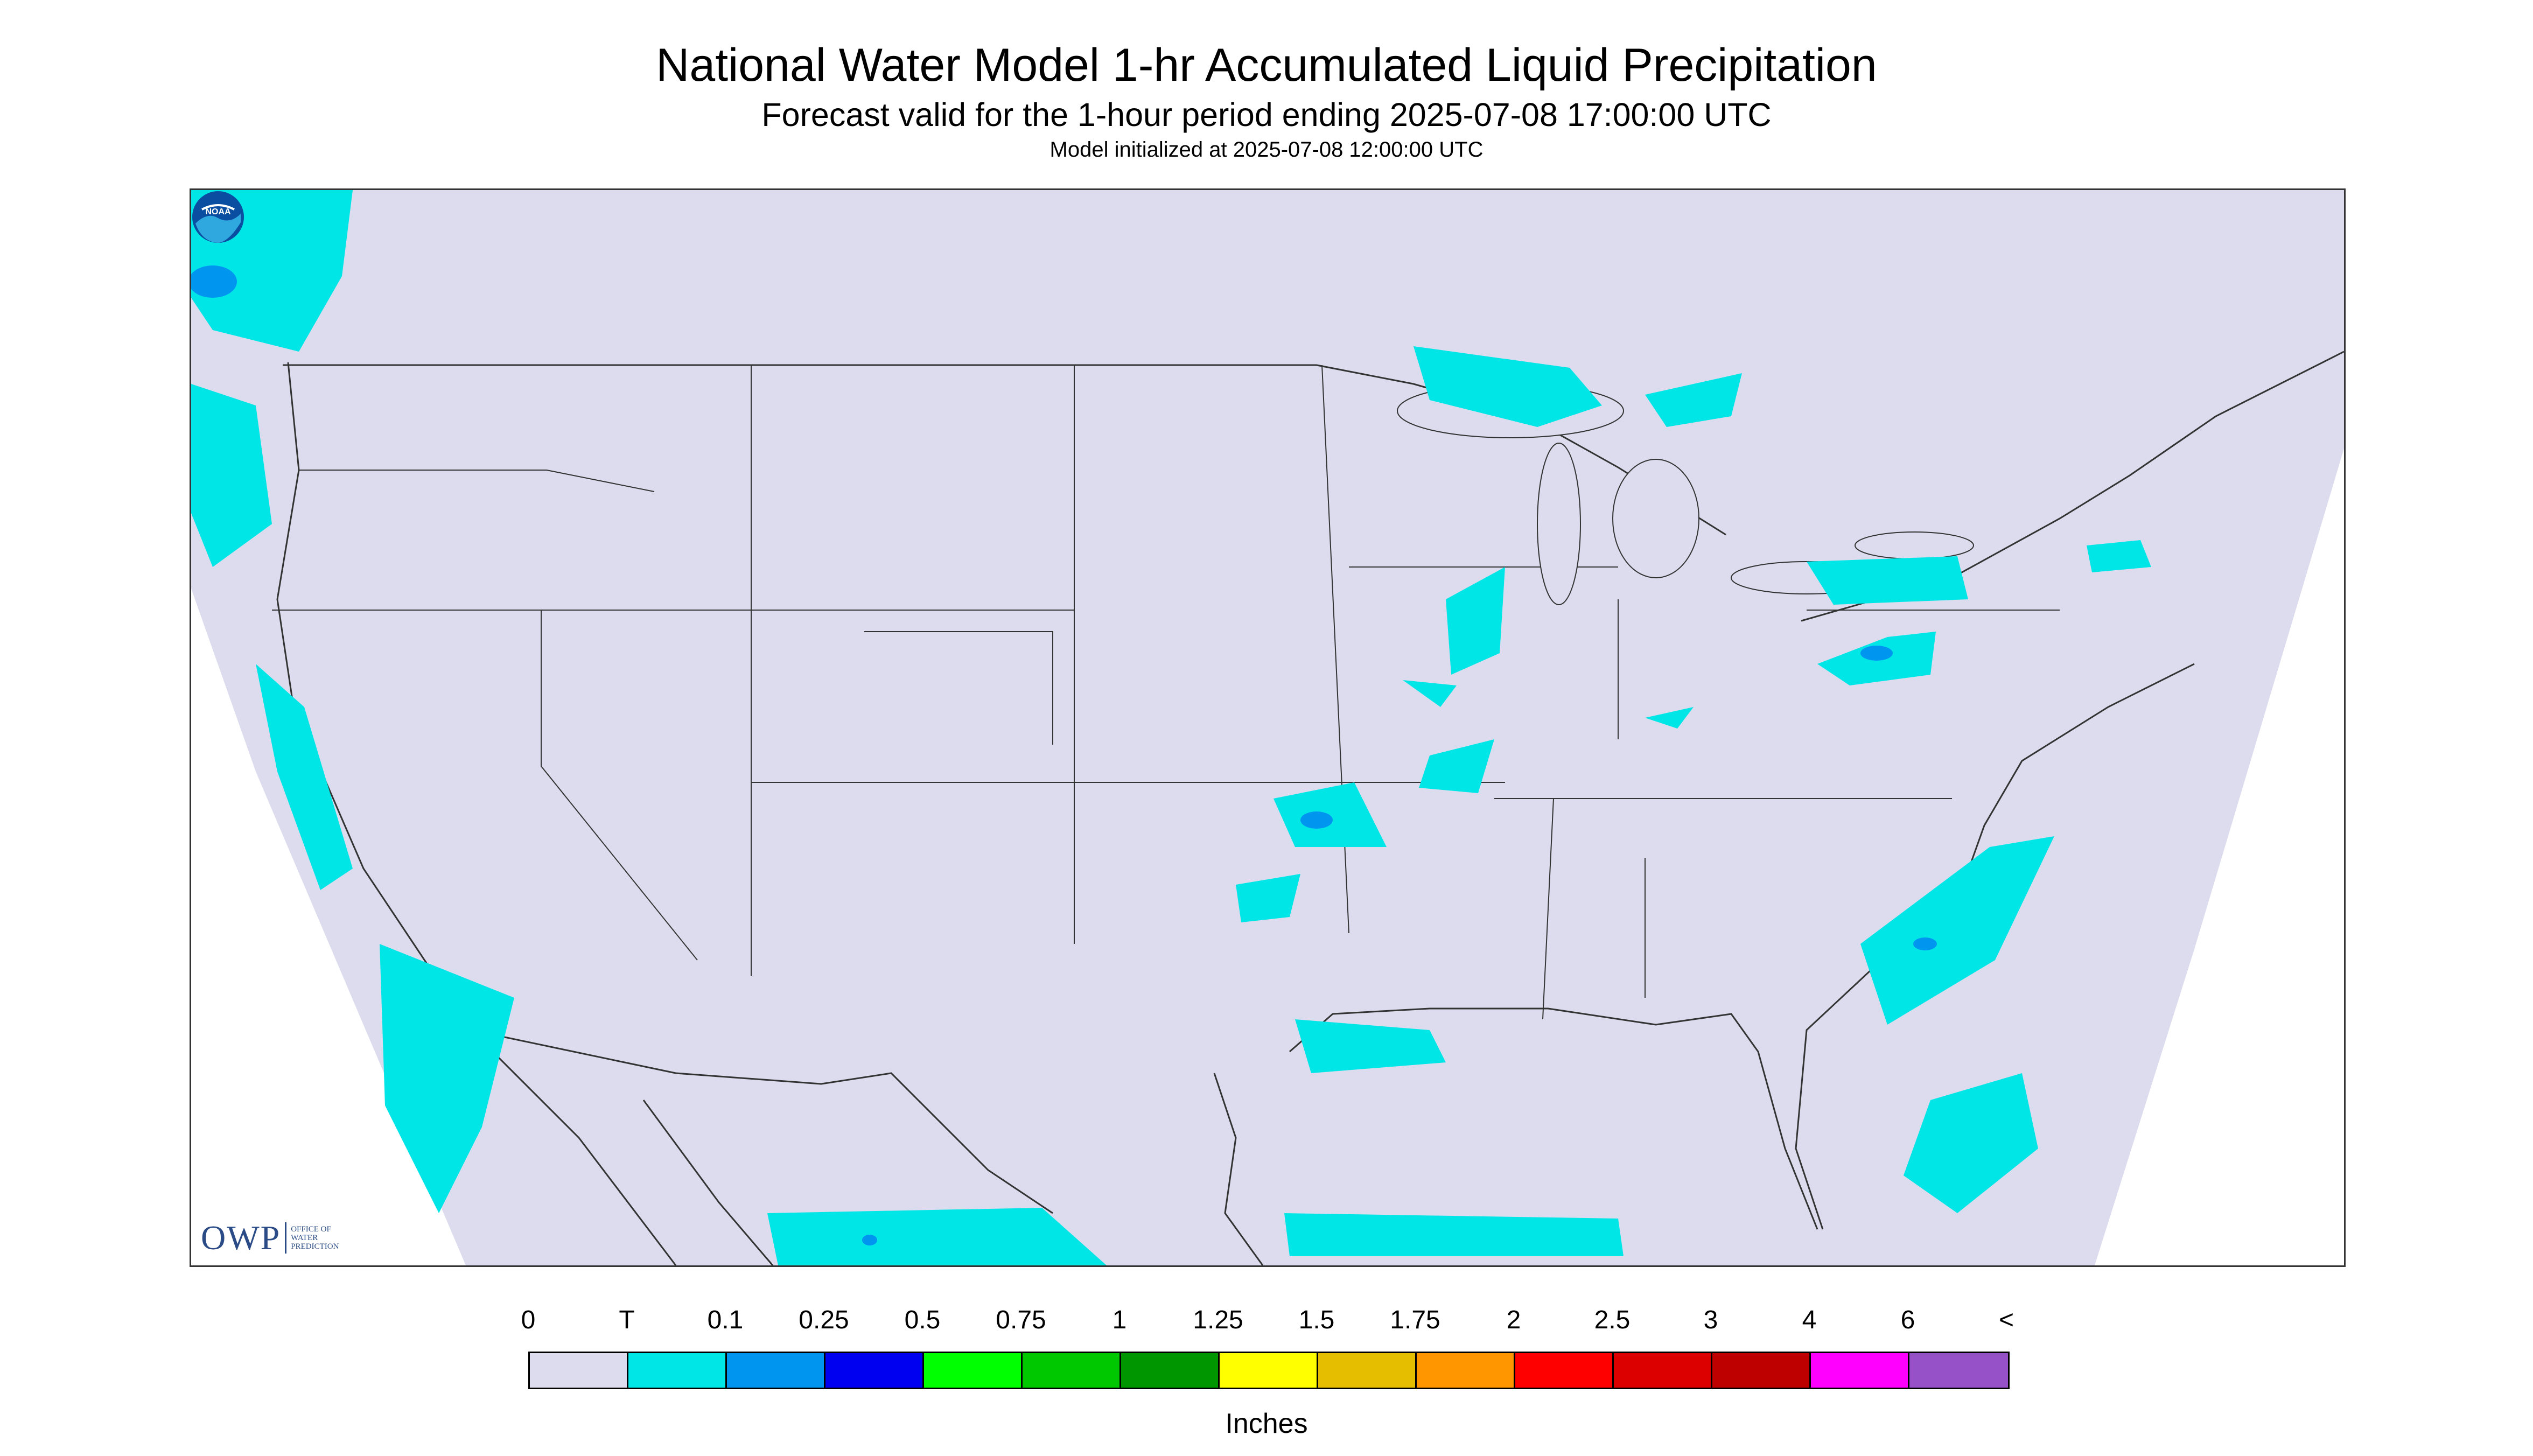  I want to click on precip-new-york, so click(1887, 580).